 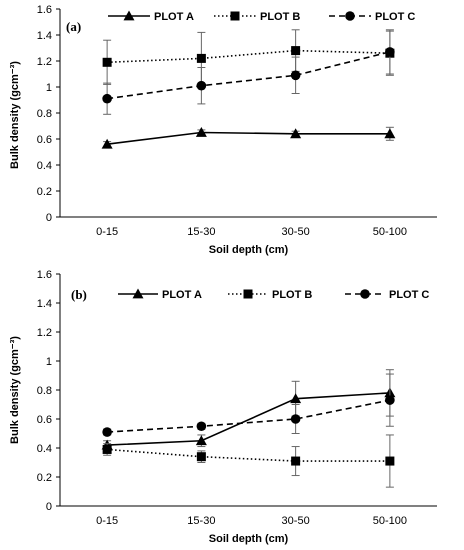 I want to click on panel-label: (a), so click(x=73, y=26).